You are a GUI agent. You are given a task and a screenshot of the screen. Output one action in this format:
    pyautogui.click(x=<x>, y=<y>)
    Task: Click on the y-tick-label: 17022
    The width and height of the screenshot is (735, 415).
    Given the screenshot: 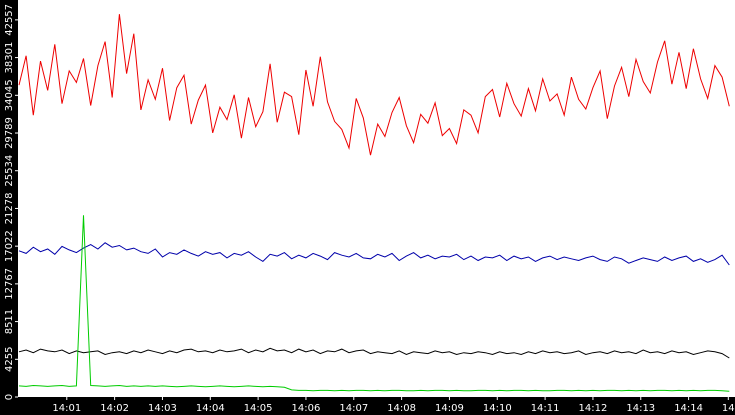 What is the action you would take?
    pyautogui.click(x=9, y=246)
    